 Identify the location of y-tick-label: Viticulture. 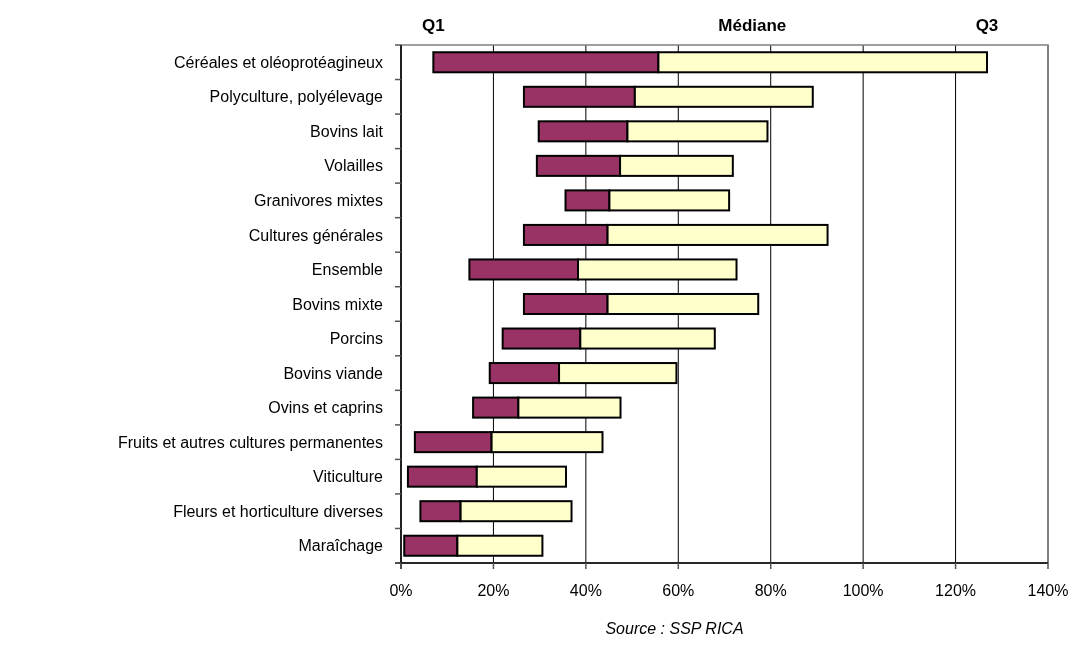
(348, 477).